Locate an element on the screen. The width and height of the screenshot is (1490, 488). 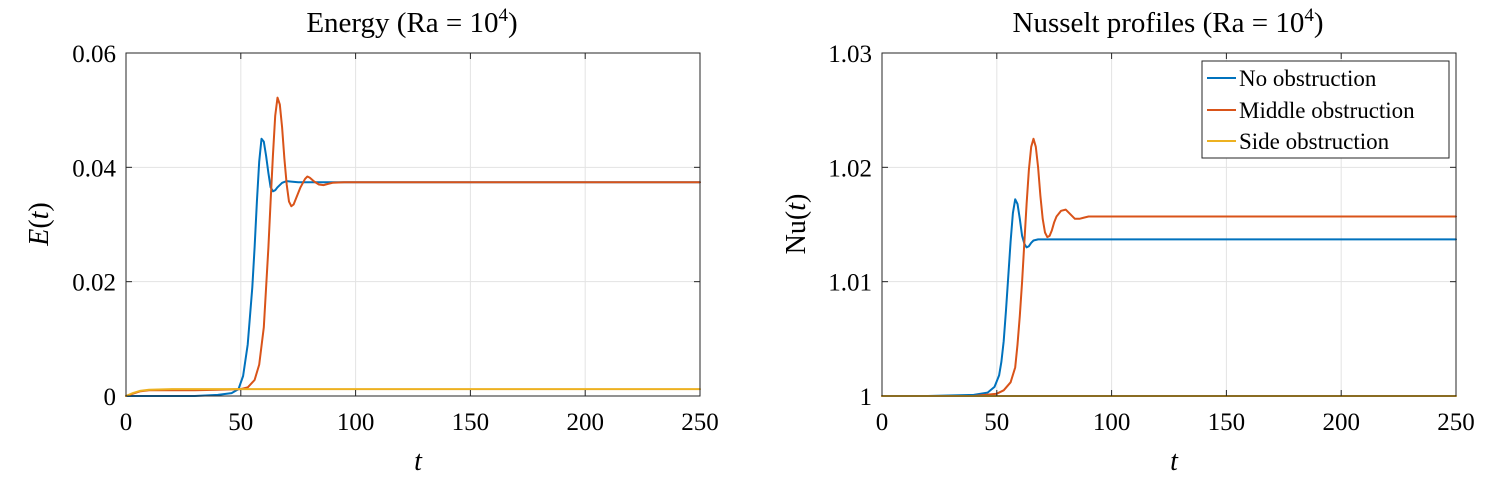
nusselt-chart-xtick-label: 150 is located at coordinates (1227, 422).